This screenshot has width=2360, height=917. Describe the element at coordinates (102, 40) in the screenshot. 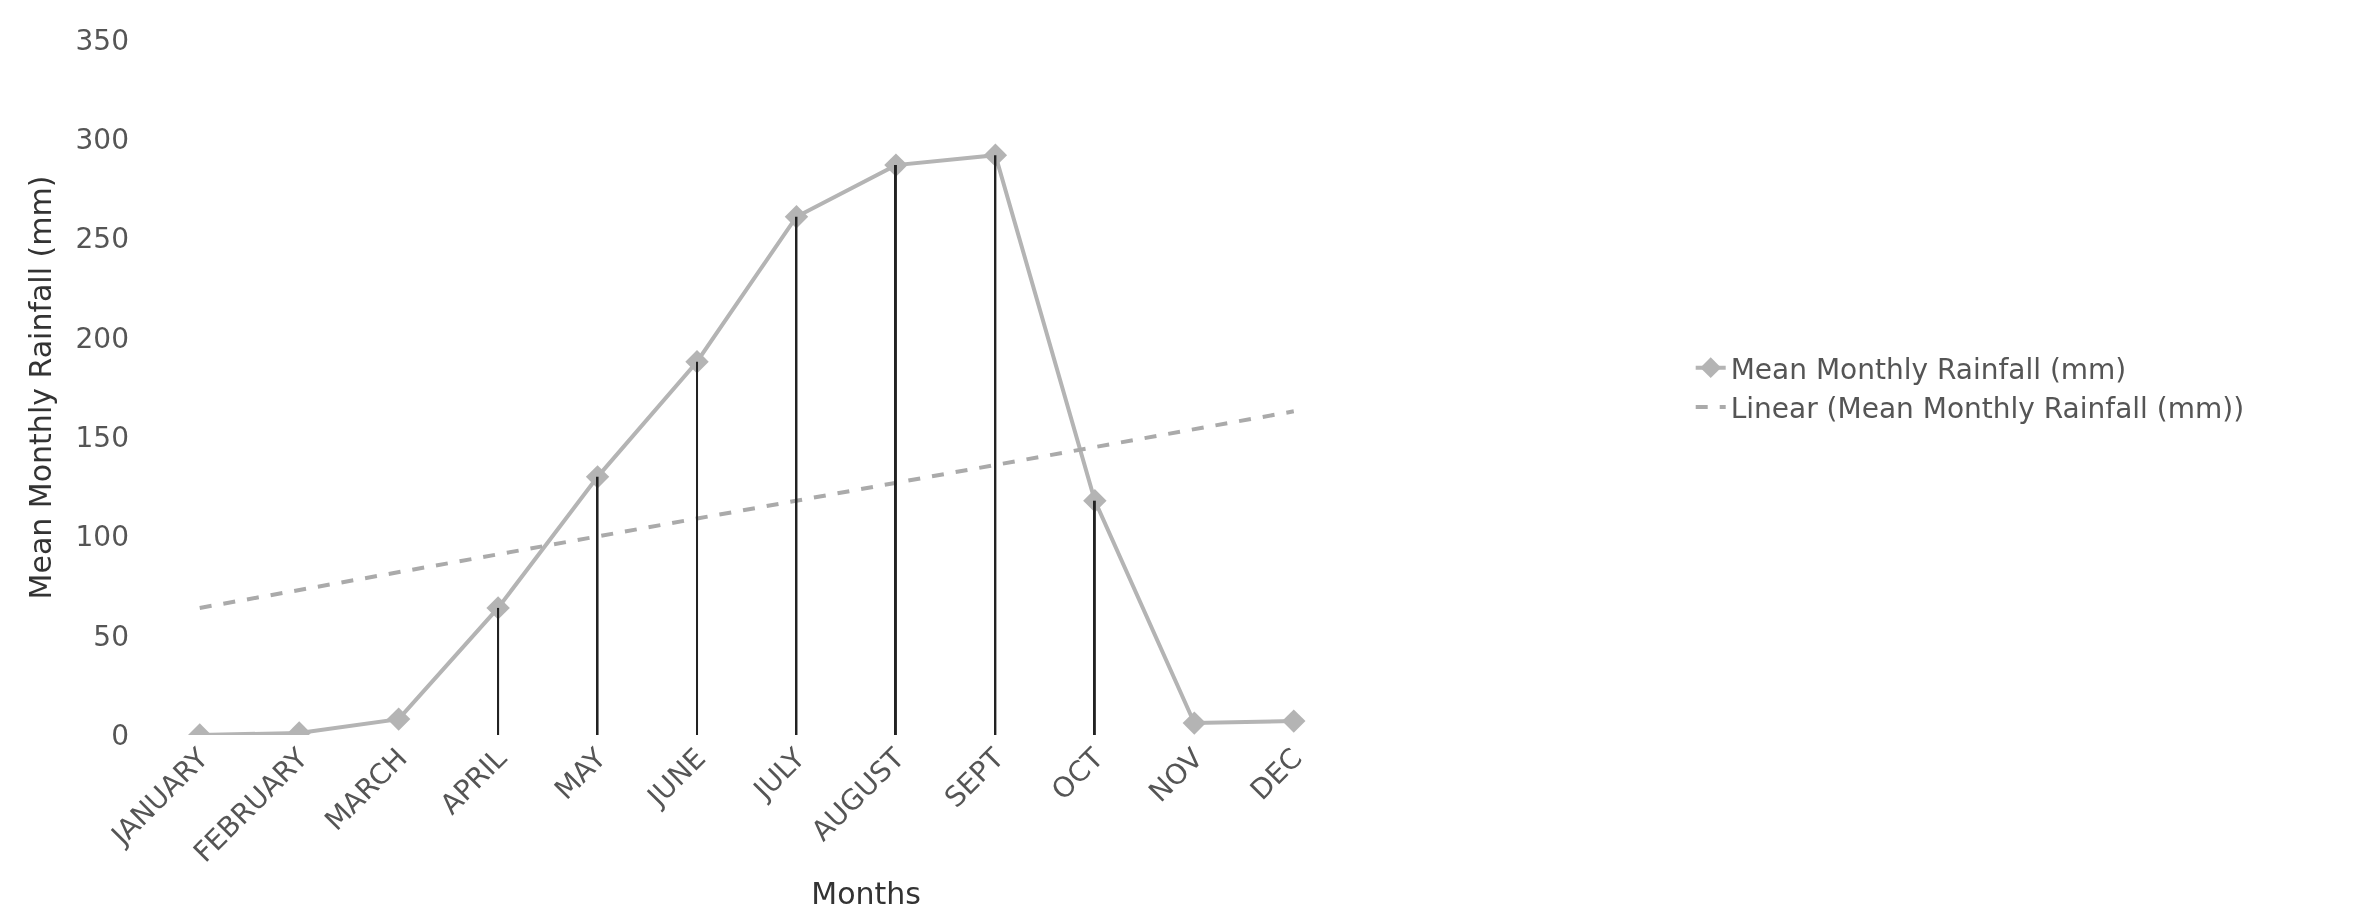

I see `y-tick-label: 350` at that location.